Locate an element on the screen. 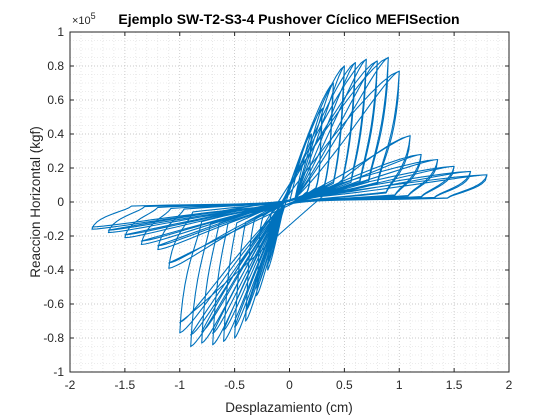 Image resolution: width=560 pixels, height=420 pixels. y-tick-label: 0.8 is located at coordinates (55, 66).